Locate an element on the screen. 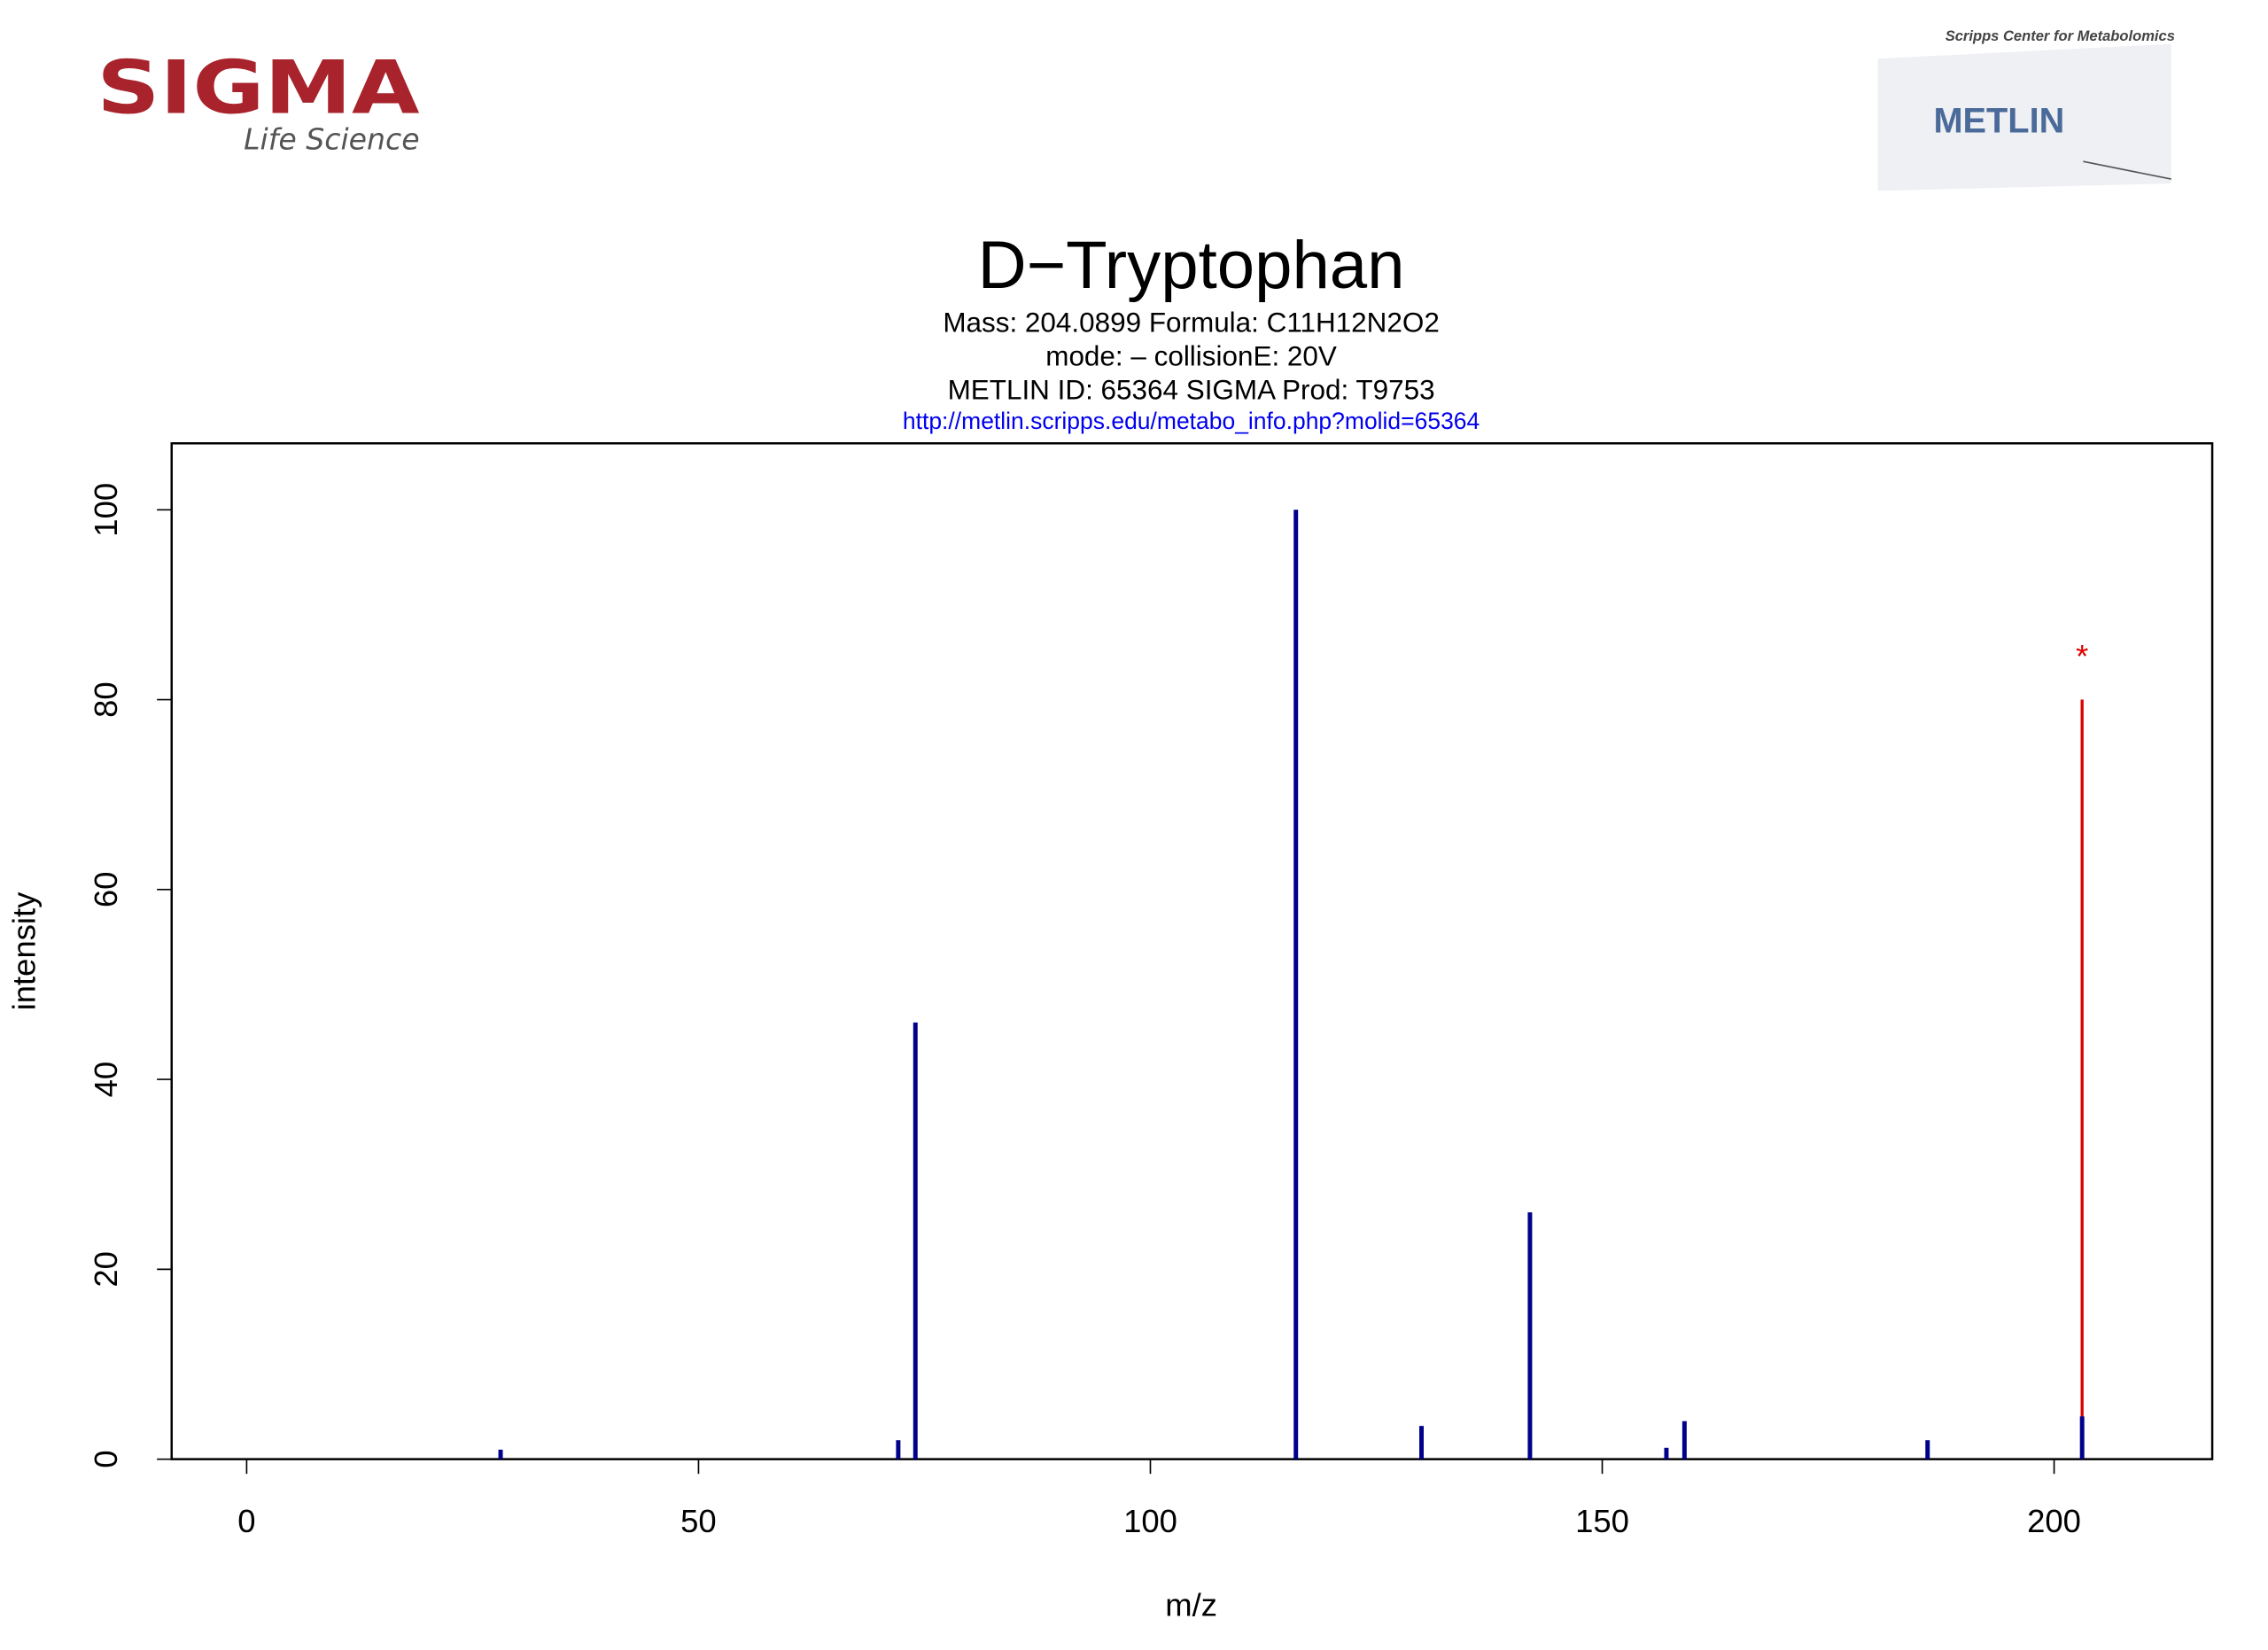 The width and height of the screenshot is (2268, 1650). y-tick-label: 100 is located at coordinates (106, 510).